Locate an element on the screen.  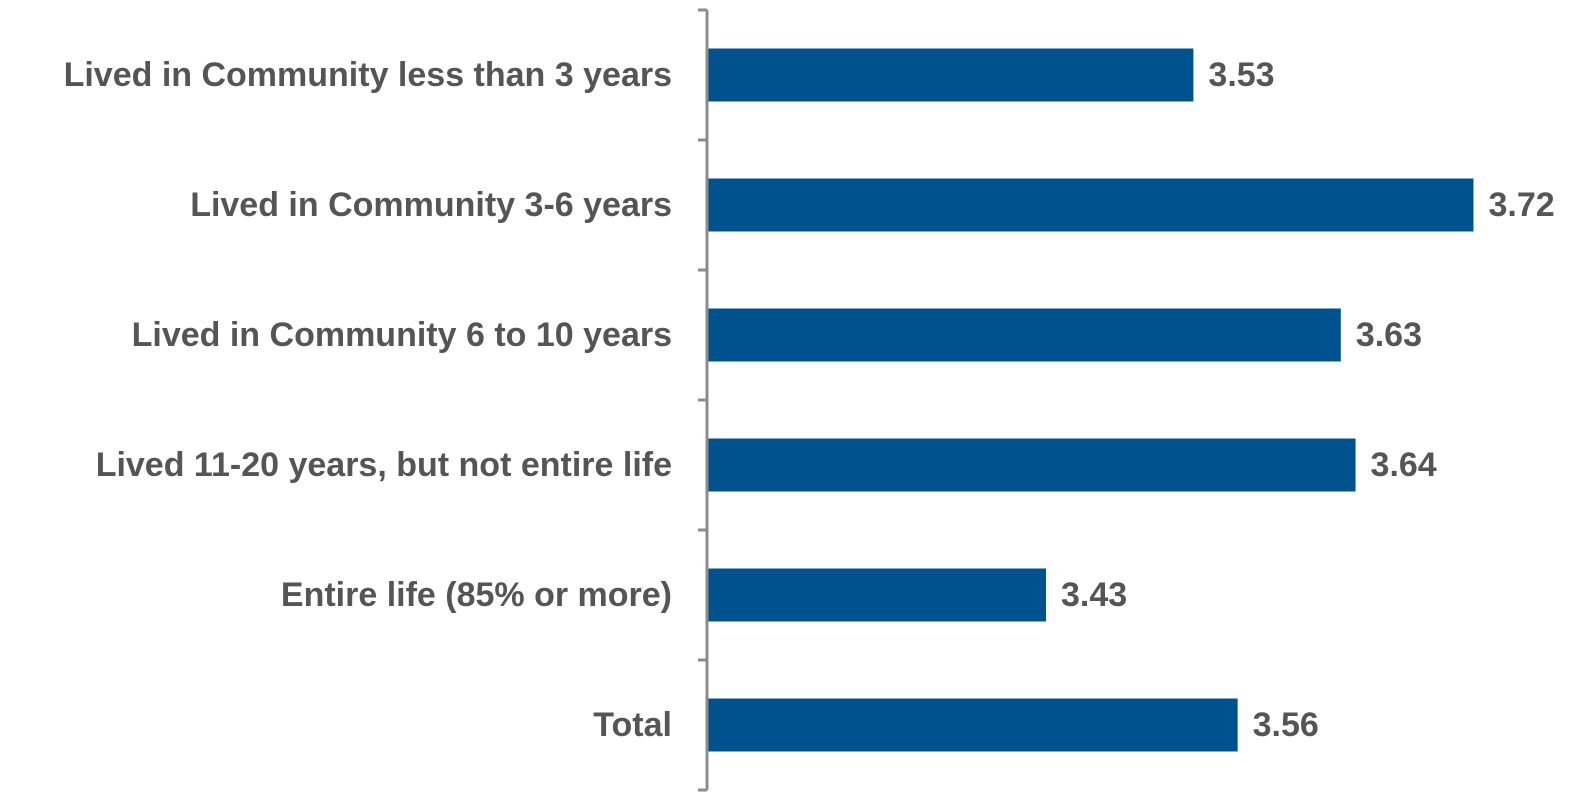
category-label: Lived 11-20 years, but not entire life is located at coordinates (384, 465).